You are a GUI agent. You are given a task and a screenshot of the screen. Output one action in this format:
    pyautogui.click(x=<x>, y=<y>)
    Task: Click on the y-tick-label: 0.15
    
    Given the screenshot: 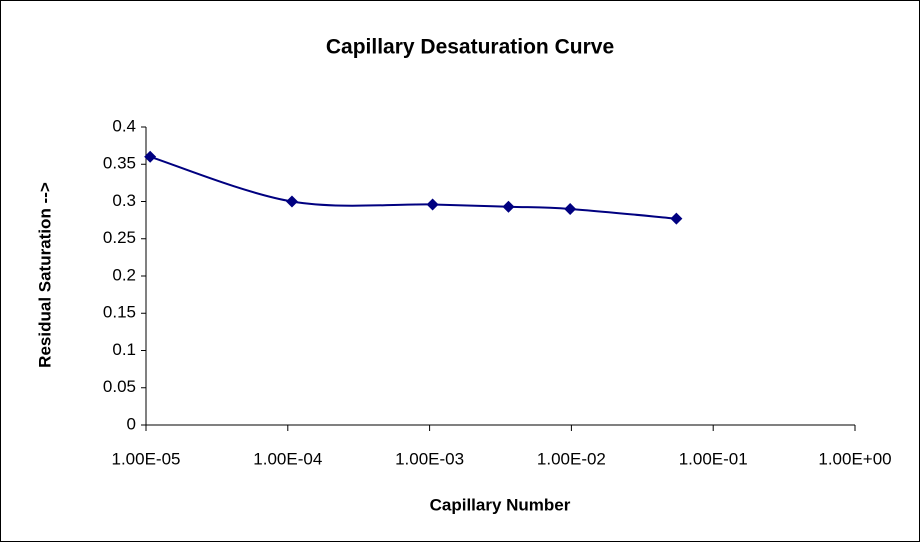 What is the action you would take?
    pyautogui.click(x=119, y=312)
    